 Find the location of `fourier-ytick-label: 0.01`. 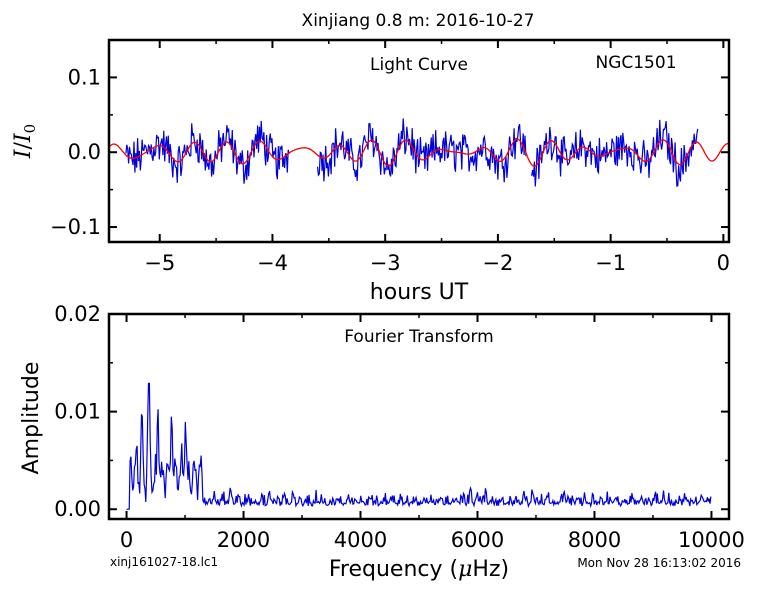

fourier-ytick-label: 0.01 is located at coordinates (77, 412).